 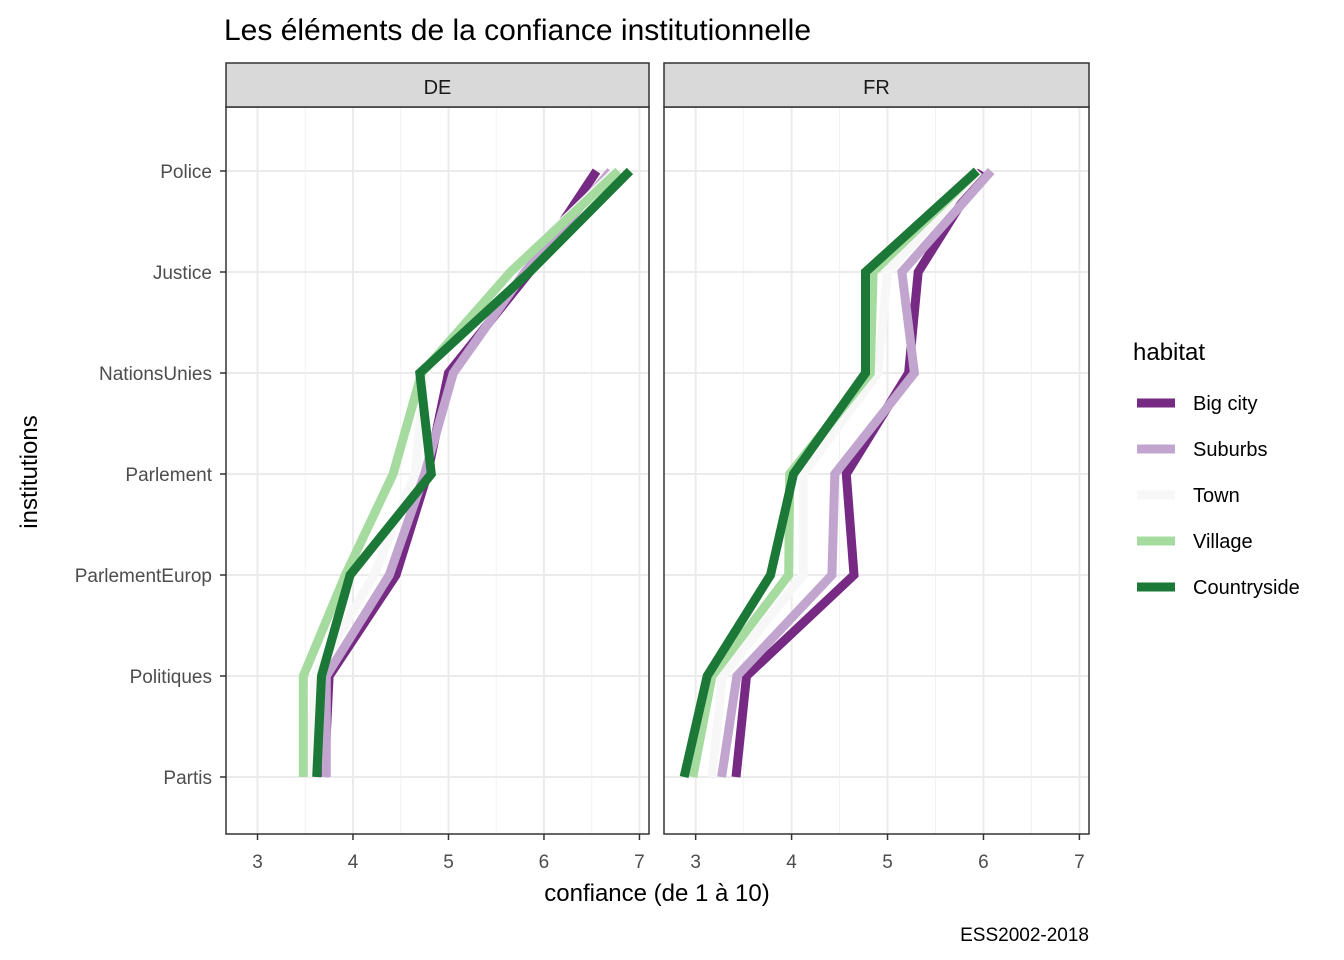 I want to click on series-line-suburbs, so click(x=856, y=473).